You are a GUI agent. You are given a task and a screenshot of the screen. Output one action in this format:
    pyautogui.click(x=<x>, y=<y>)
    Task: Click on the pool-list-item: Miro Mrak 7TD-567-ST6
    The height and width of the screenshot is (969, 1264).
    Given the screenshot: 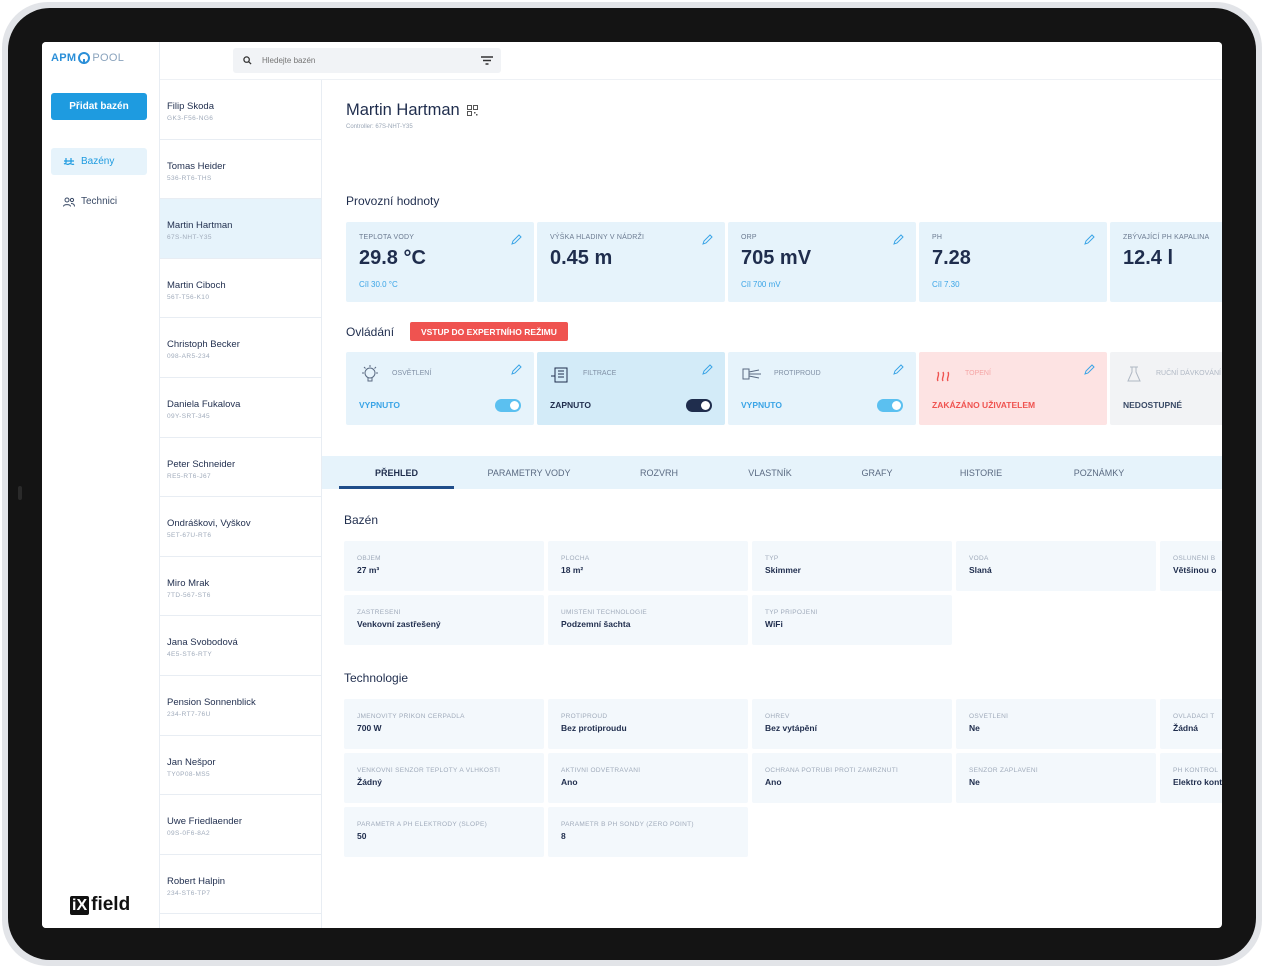 What is the action you would take?
    pyautogui.click(x=240, y=587)
    